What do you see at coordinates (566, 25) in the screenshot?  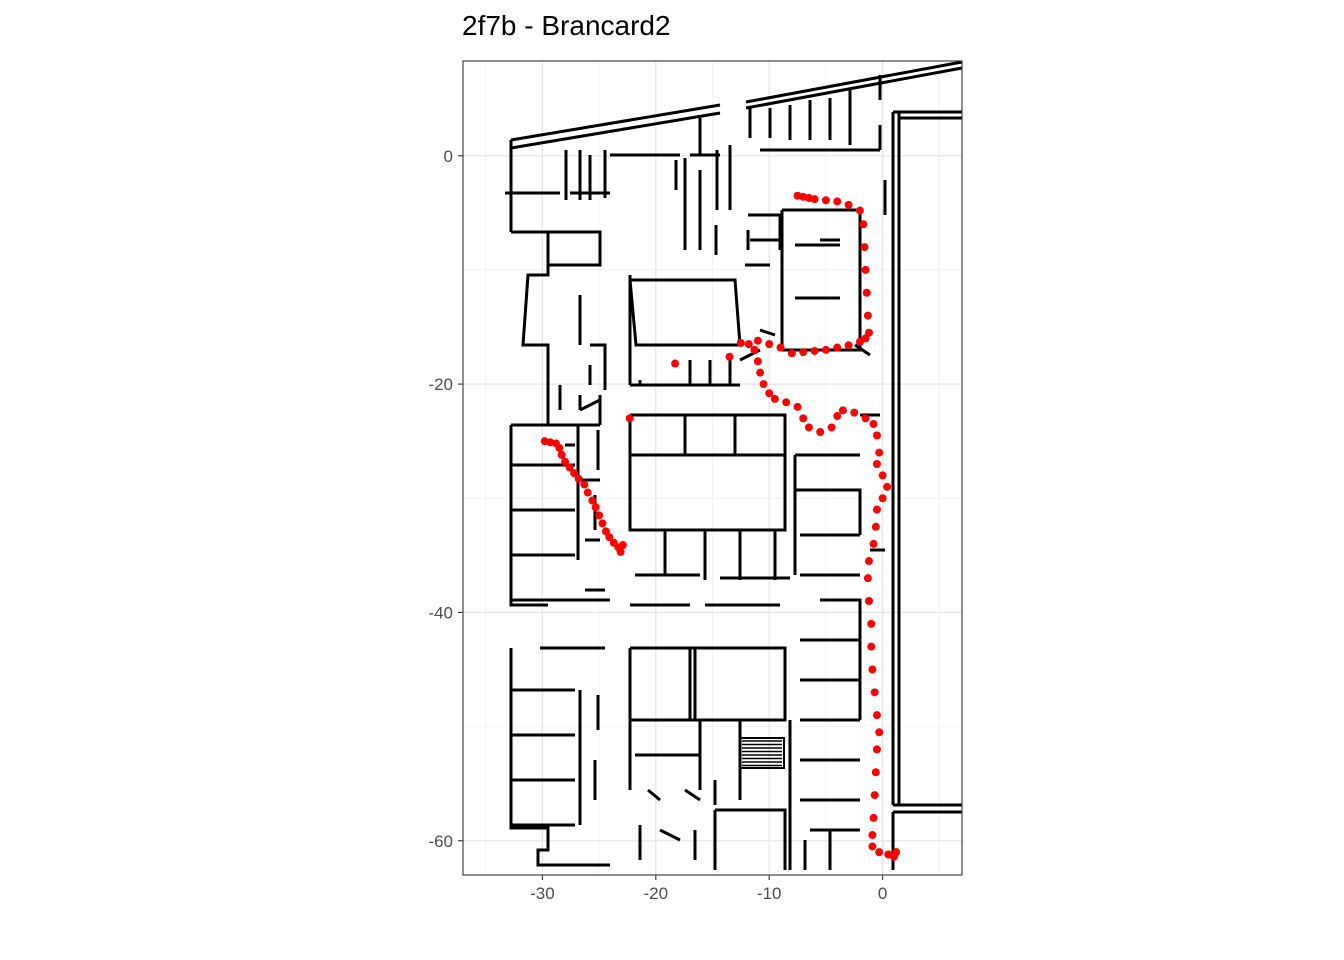 I see `chart-title: 2f7b - Brancard2` at bounding box center [566, 25].